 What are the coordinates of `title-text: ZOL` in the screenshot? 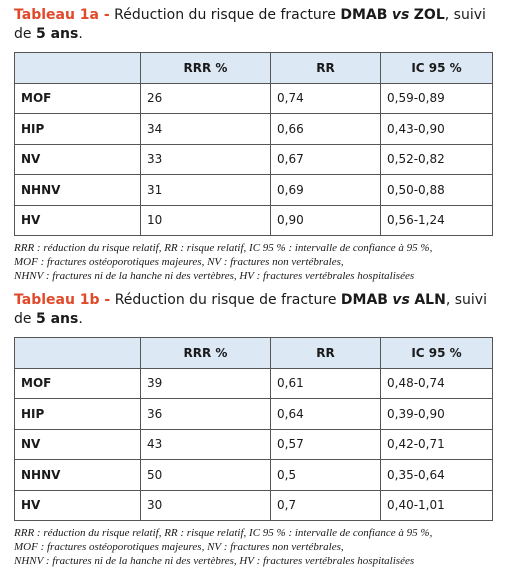 It's located at (429, 15).